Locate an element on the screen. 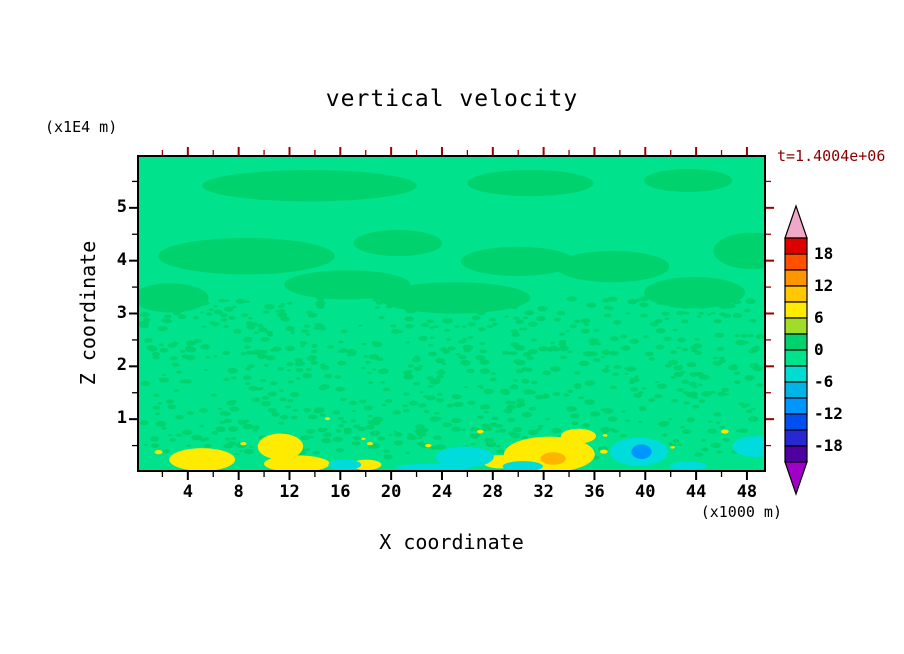 The image size is (904, 654). x-tick-label: 8 is located at coordinates (238, 492).